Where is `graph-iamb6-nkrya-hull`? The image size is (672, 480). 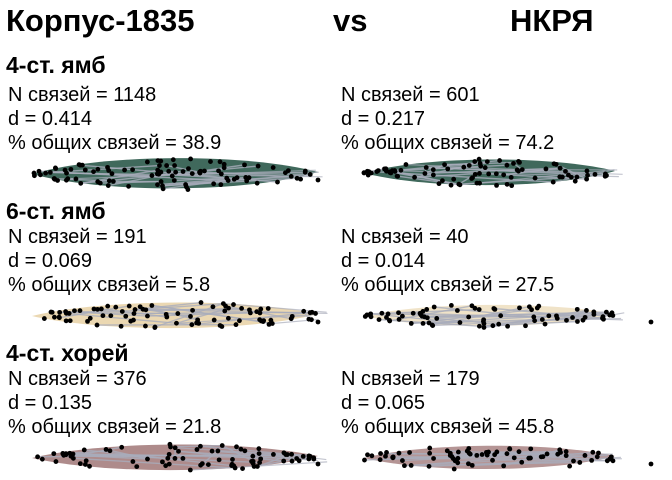
graph-iamb6-nkrya-hull is located at coordinates (489, 315).